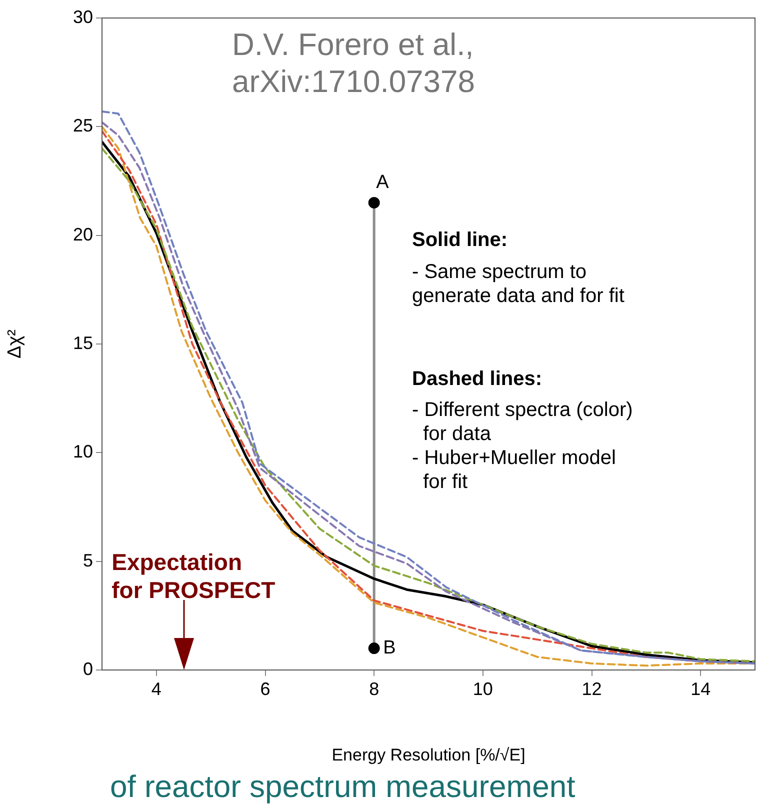 This screenshot has width=764, height=812. What do you see at coordinates (82, 16) in the screenshot?
I see `y-tick-label: 30` at bounding box center [82, 16].